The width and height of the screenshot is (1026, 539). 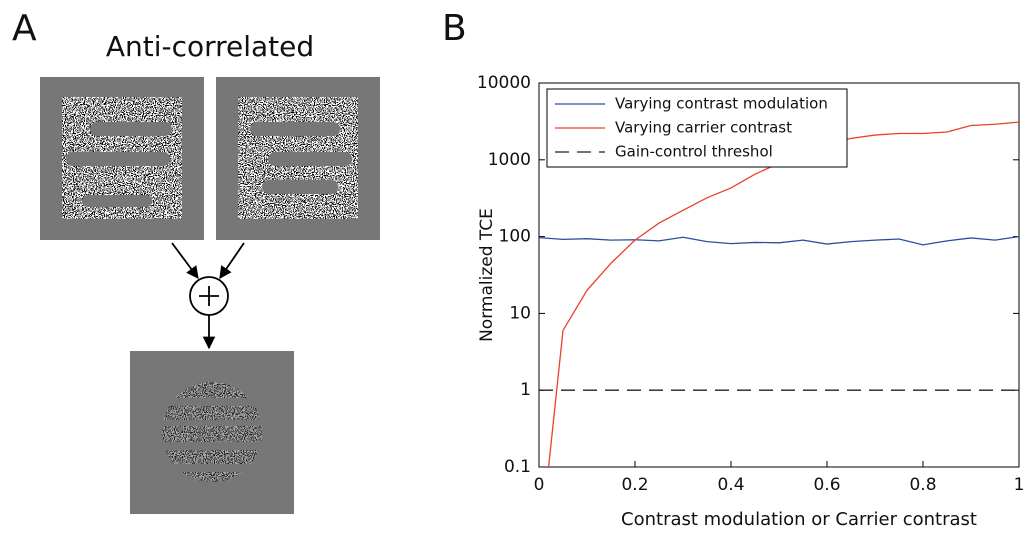 I want to click on x-tick-label: 1, so click(x=1019, y=485).